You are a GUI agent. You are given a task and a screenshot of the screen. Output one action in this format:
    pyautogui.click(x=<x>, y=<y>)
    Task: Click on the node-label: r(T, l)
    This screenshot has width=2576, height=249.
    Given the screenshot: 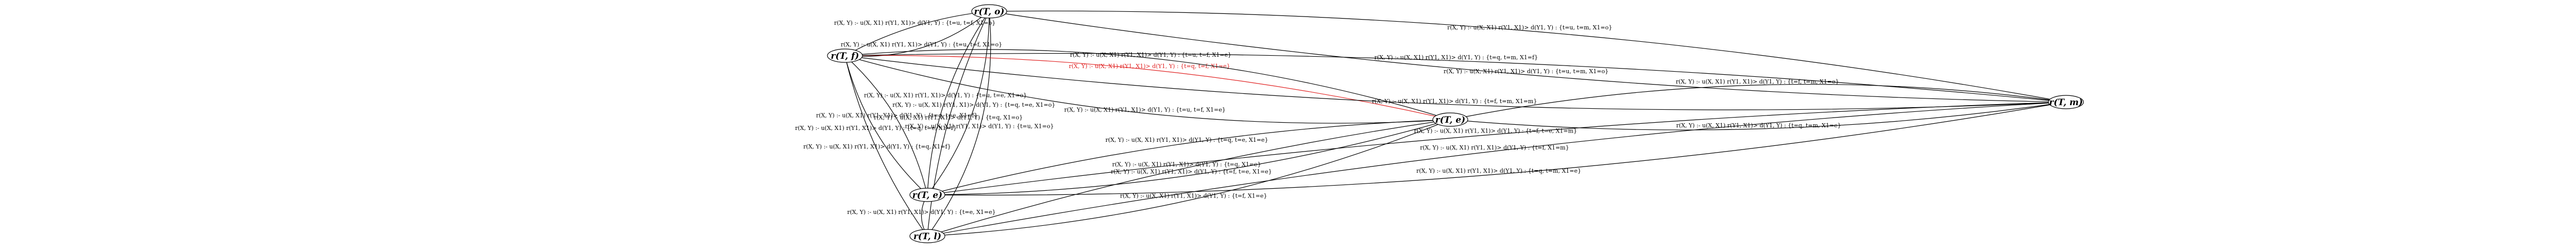 What is the action you would take?
    pyautogui.click(x=927, y=236)
    